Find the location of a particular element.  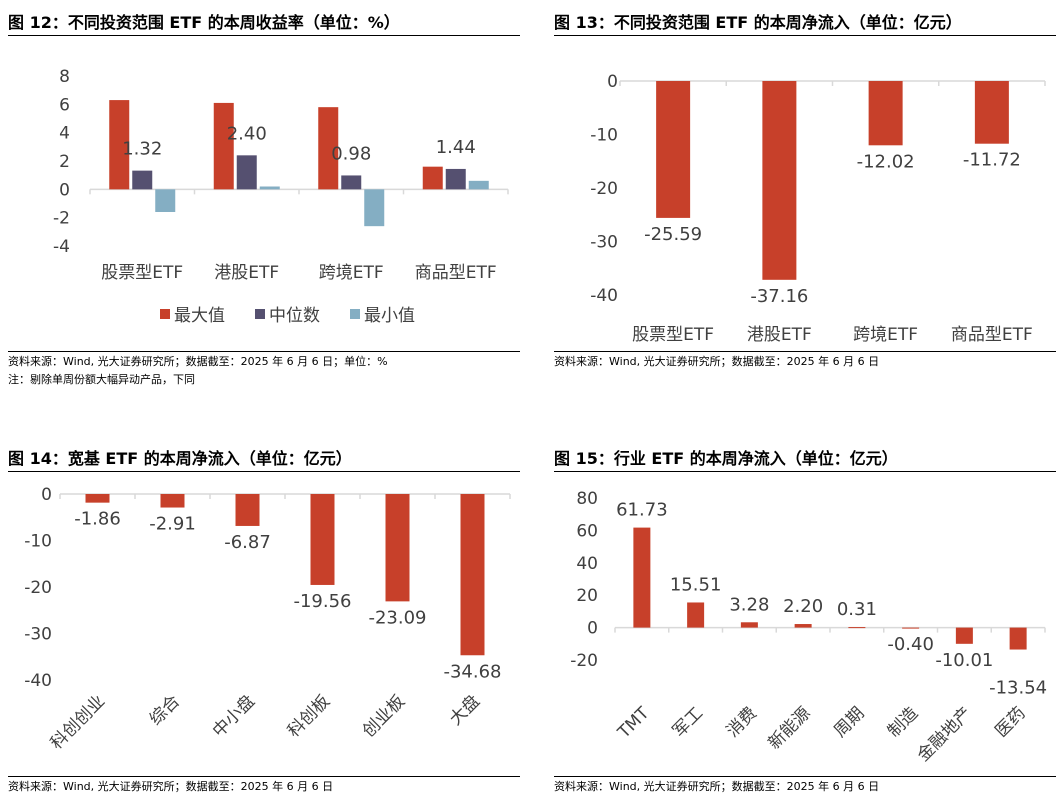

fig12-ytick-label: -4 is located at coordinates (61, 247).